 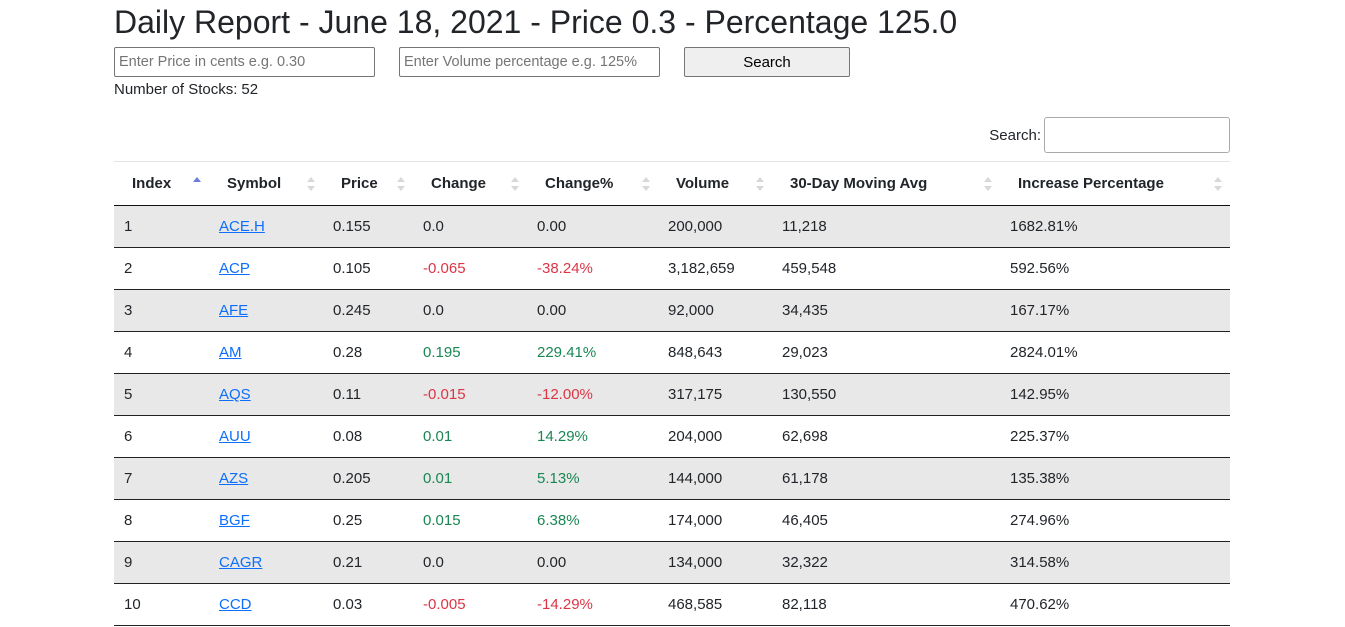 I want to click on cell-increase-percentage: 314.58%, so click(x=1115, y=562).